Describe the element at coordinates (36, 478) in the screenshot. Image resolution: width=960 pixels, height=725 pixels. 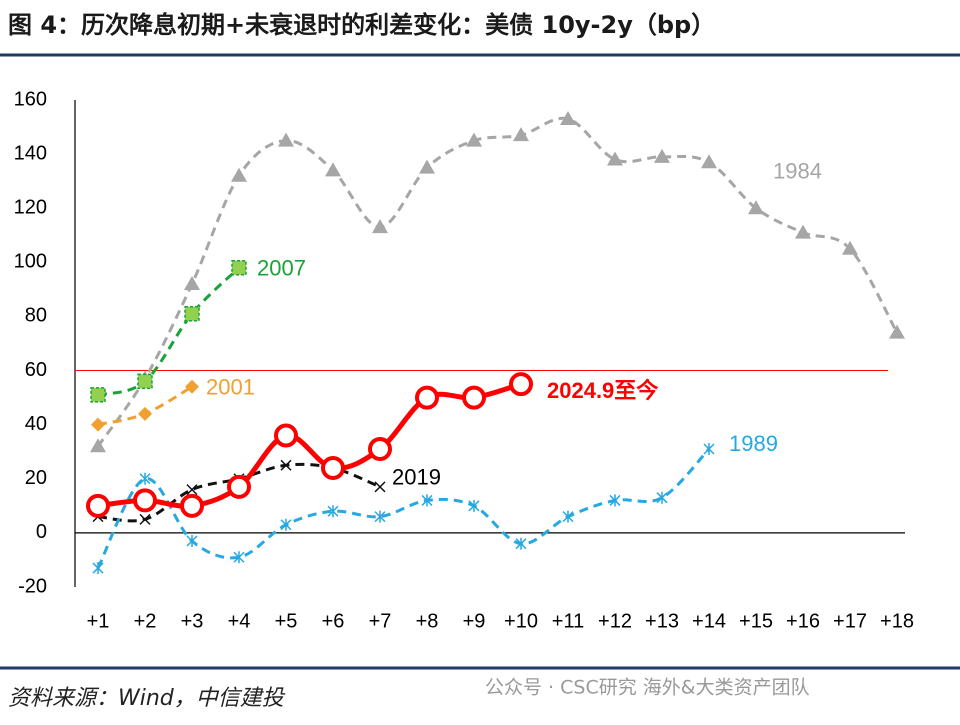
I see `y-tick-label: 20` at that location.